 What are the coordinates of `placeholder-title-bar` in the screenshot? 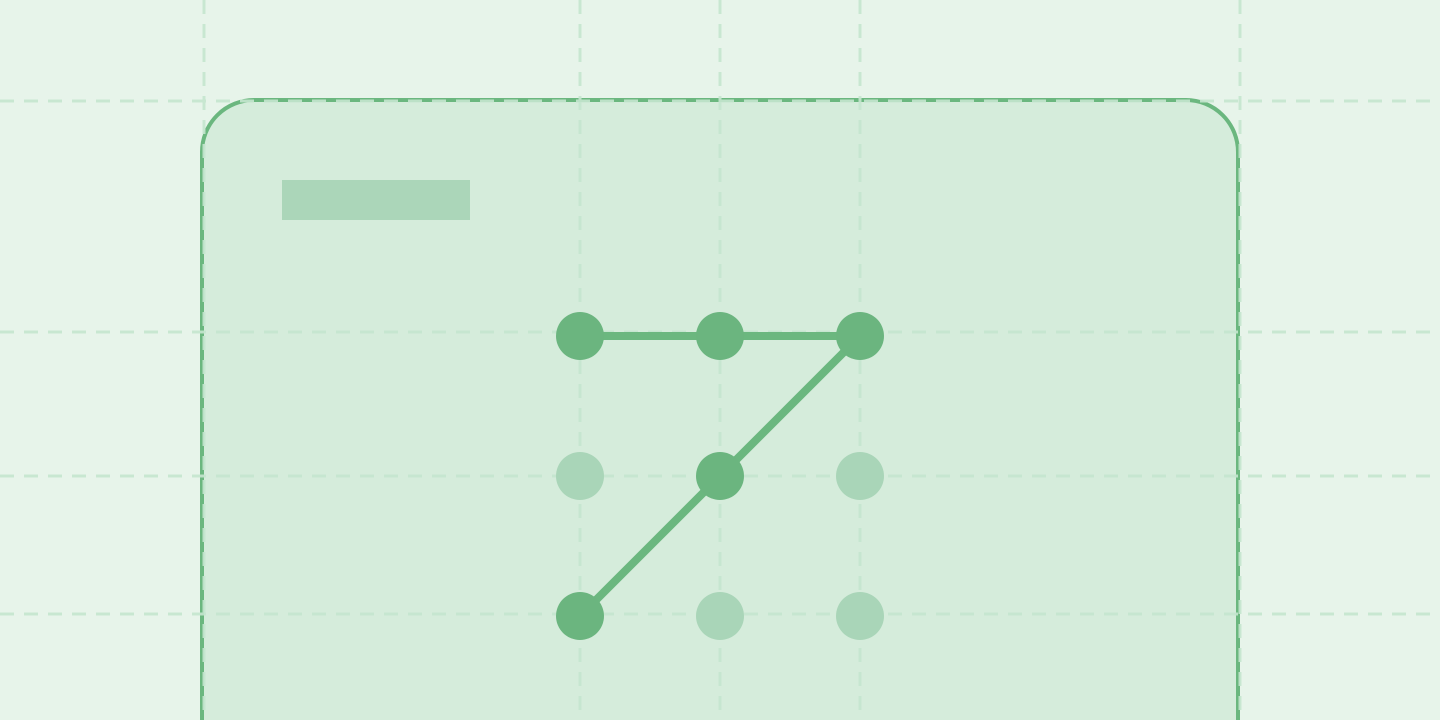 It's located at (376, 200).